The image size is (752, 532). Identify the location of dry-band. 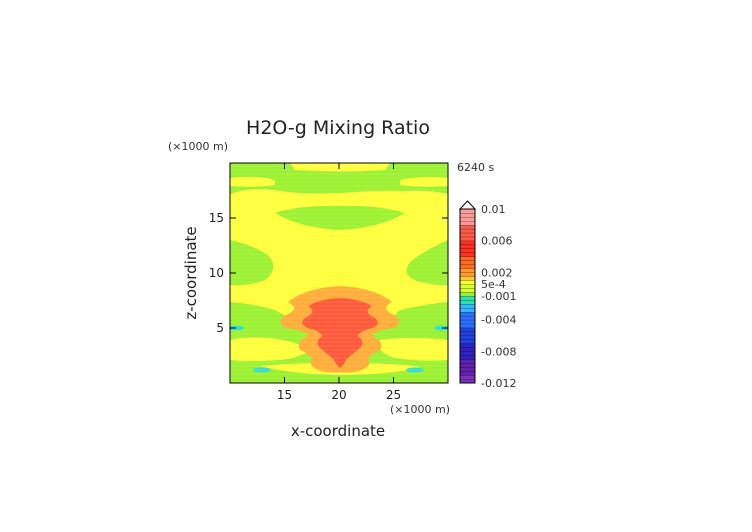
(340, 217).